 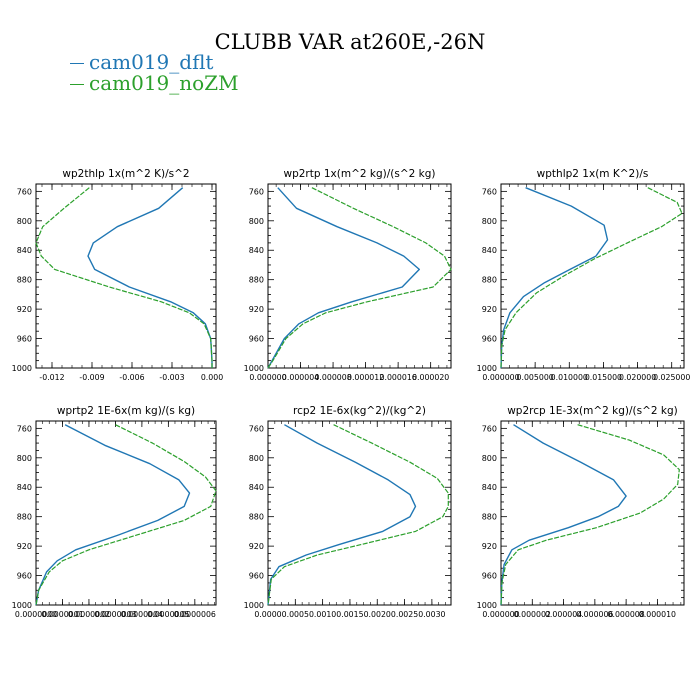 I want to click on panel-1-ytick-label: 960, so click(x=24, y=339).